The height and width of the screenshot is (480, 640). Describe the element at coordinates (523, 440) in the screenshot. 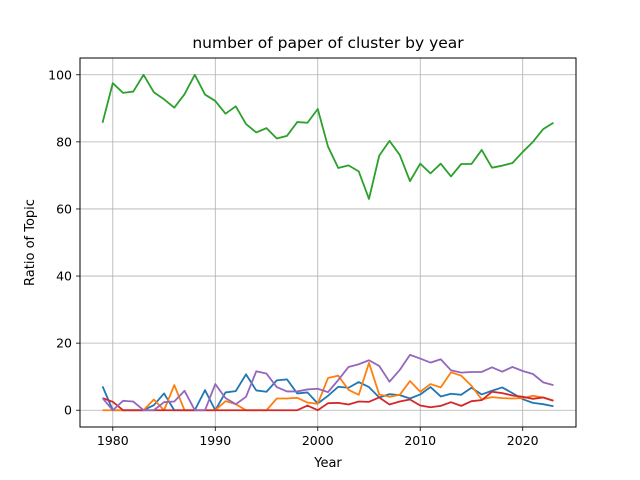

I see `x-tick-label: 2020` at that location.